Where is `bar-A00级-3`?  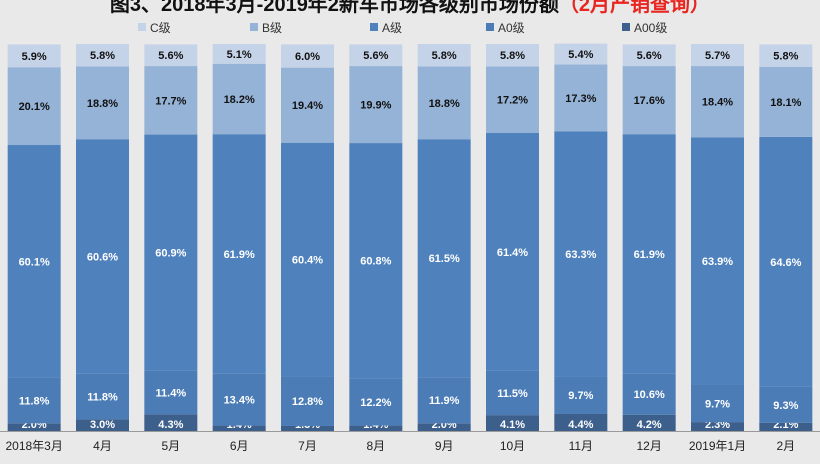
bar-A00级-3 is located at coordinates (171, 422).